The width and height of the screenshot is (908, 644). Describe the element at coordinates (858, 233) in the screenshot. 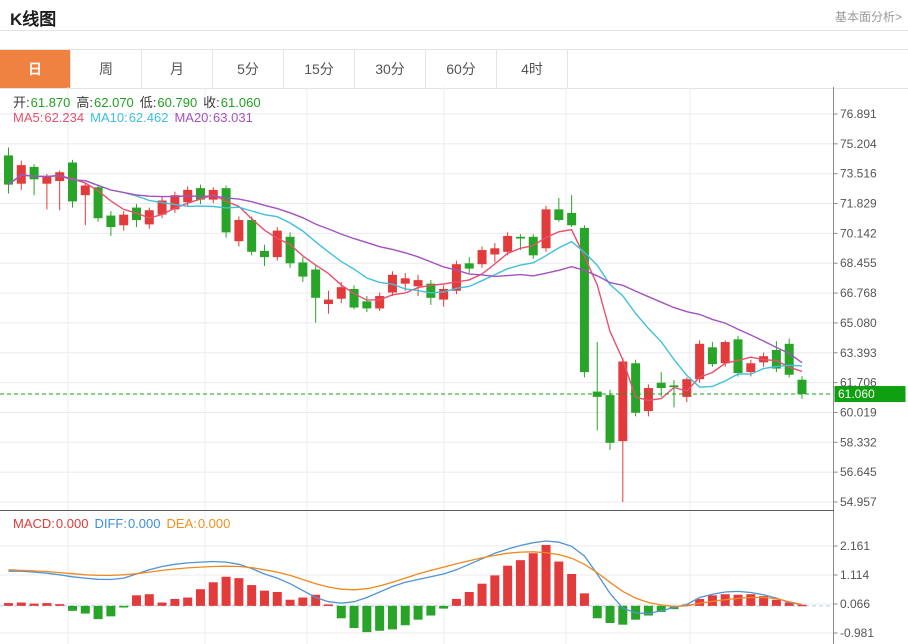

I see `svg-text: 70.142` at that location.